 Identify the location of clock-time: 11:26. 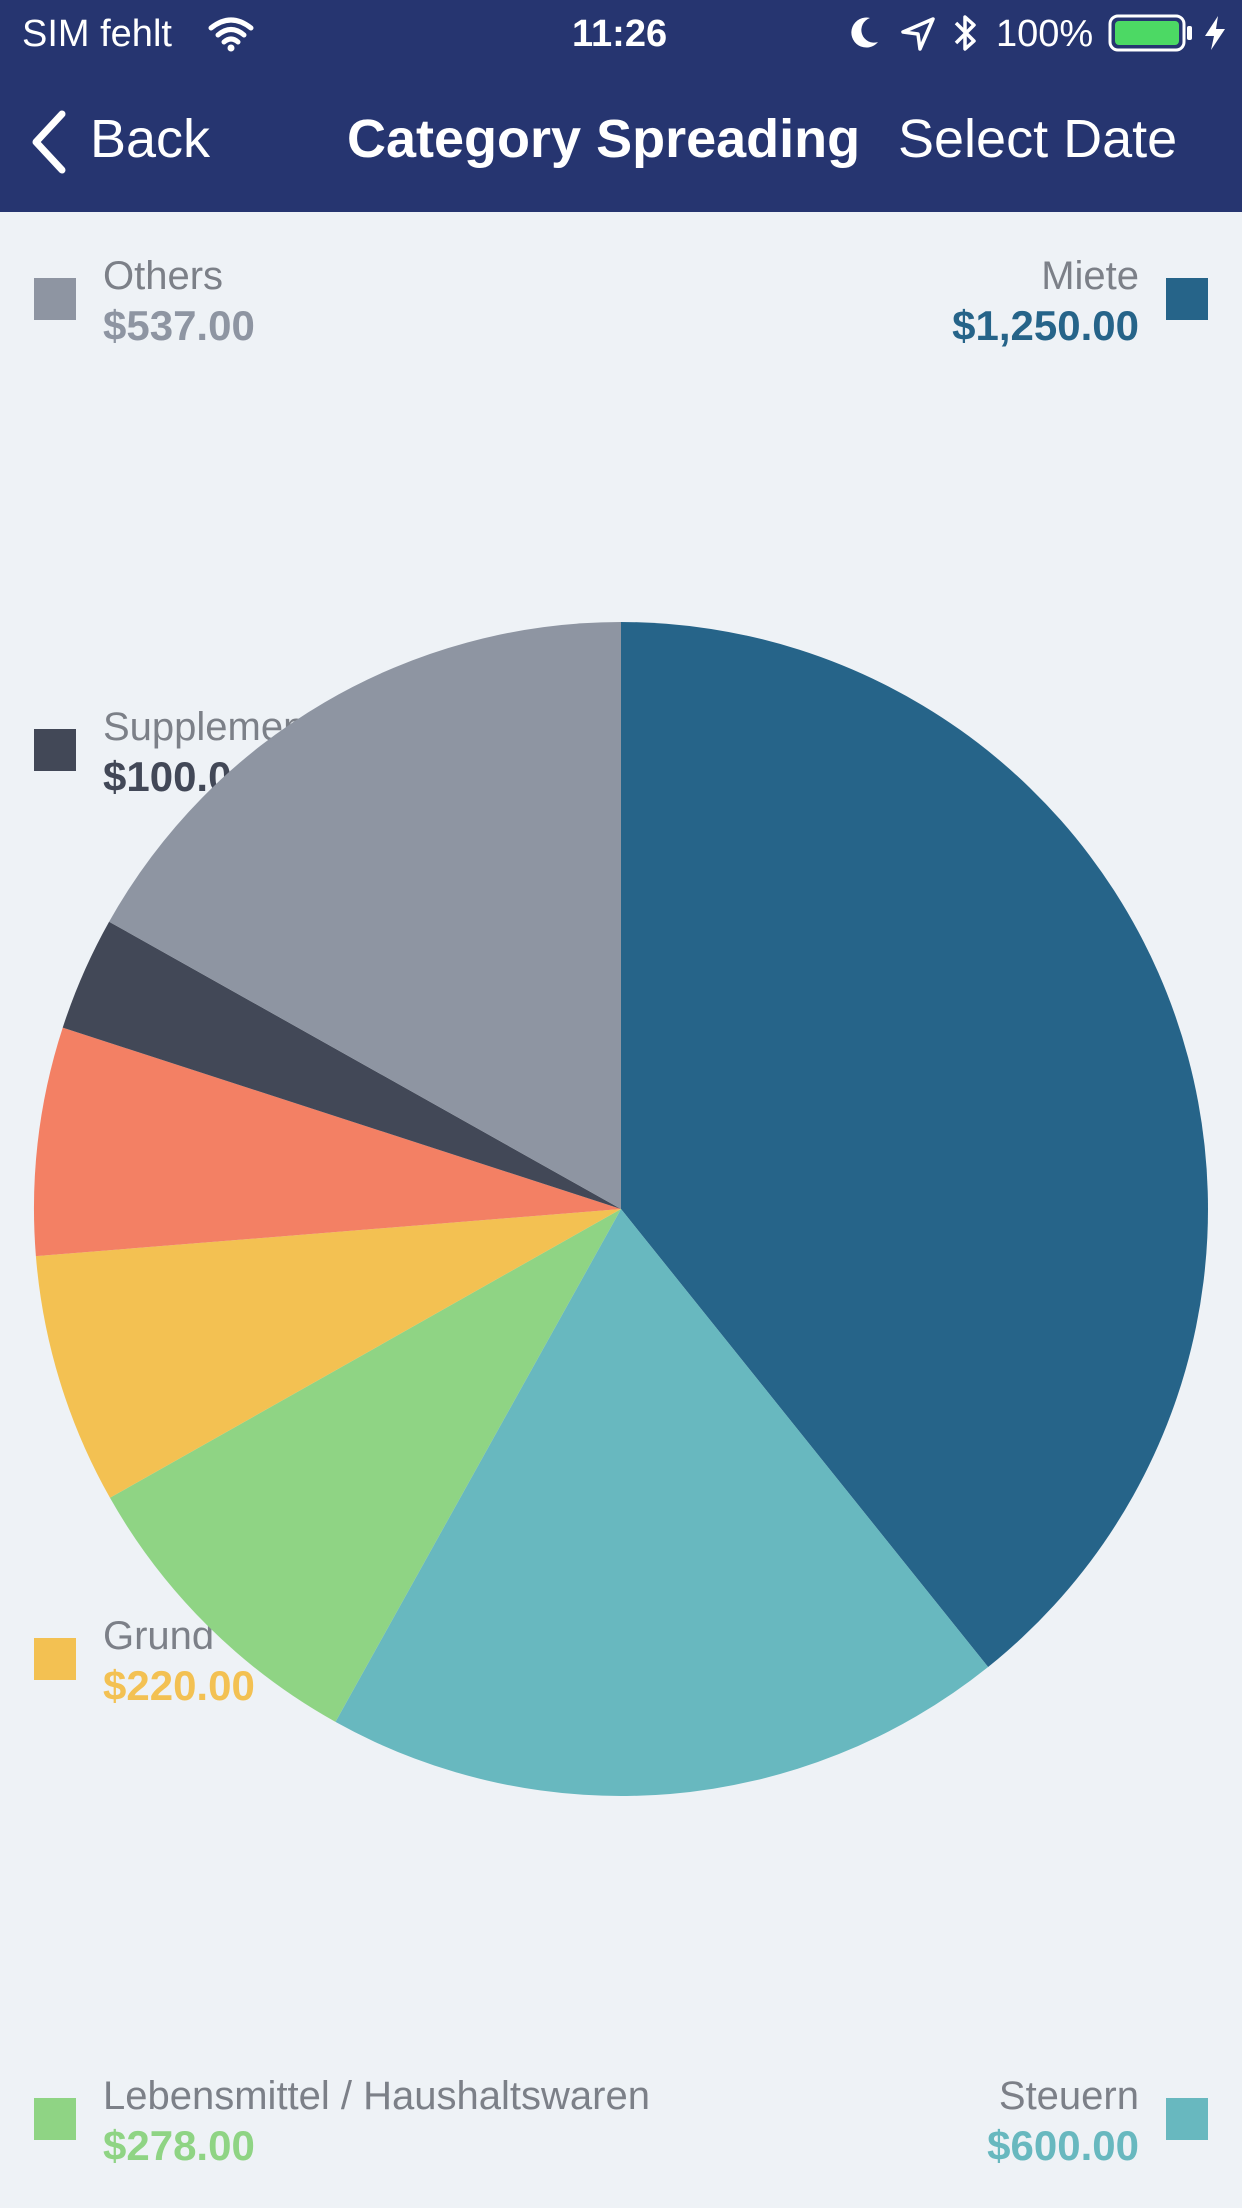
(620, 34).